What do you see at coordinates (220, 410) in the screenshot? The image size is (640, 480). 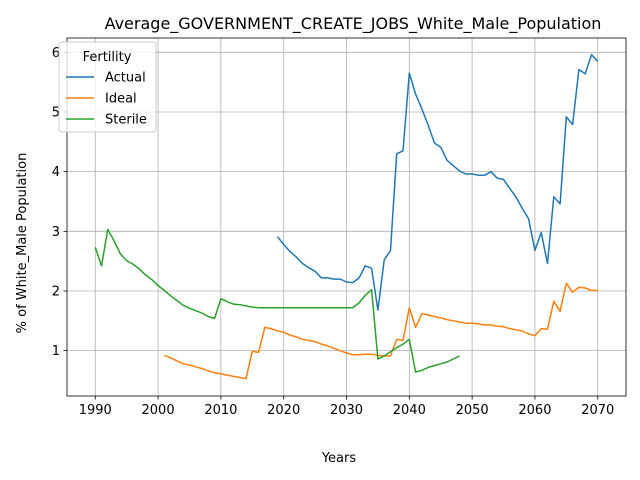 I see `x-tick-label: 2010` at bounding box center [220, 410].